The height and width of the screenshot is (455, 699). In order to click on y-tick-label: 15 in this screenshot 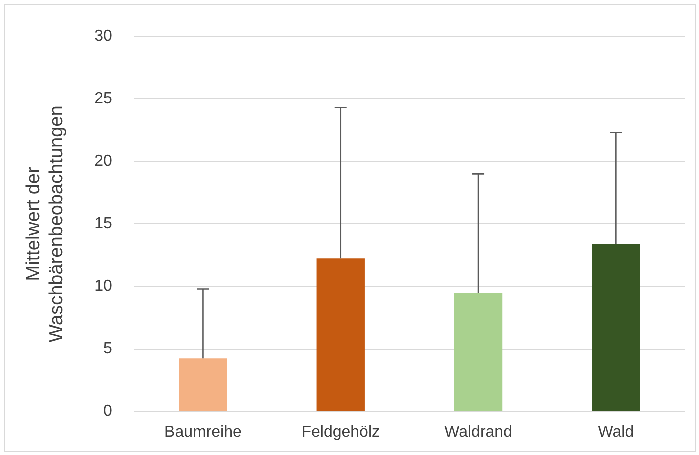, I will do `click(103, 224)`.